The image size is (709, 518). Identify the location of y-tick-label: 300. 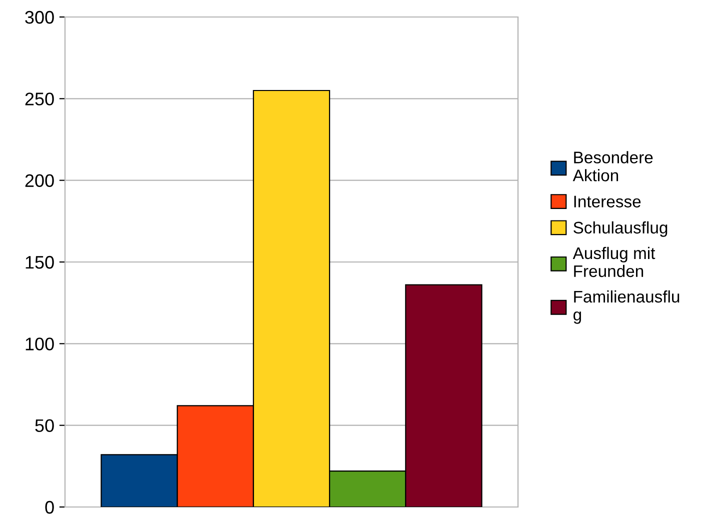
(39, 17).